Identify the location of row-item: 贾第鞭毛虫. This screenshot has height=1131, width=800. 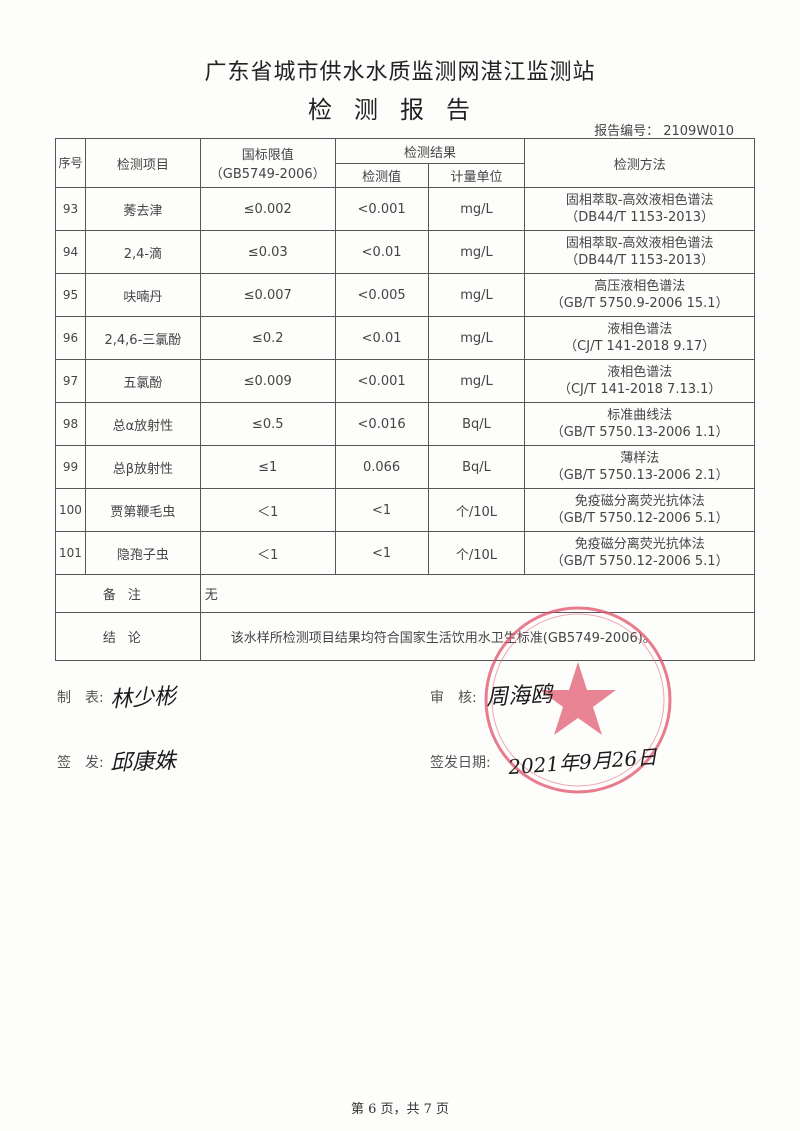
(142, 510).